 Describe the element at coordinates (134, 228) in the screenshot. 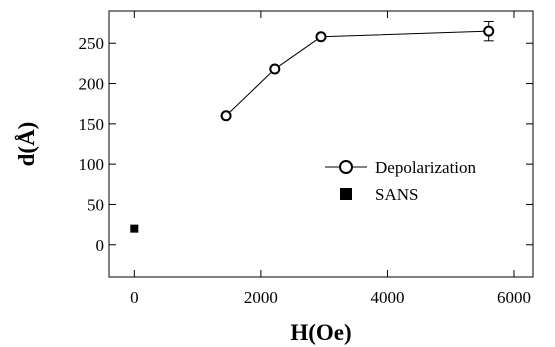

I see `sans-point` at that location.